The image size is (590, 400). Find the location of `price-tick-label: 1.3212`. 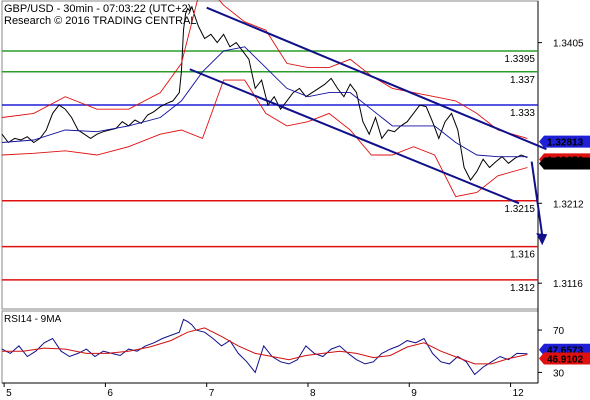

price-tick-label: 1.3212 is located at coordinates (568, 204).